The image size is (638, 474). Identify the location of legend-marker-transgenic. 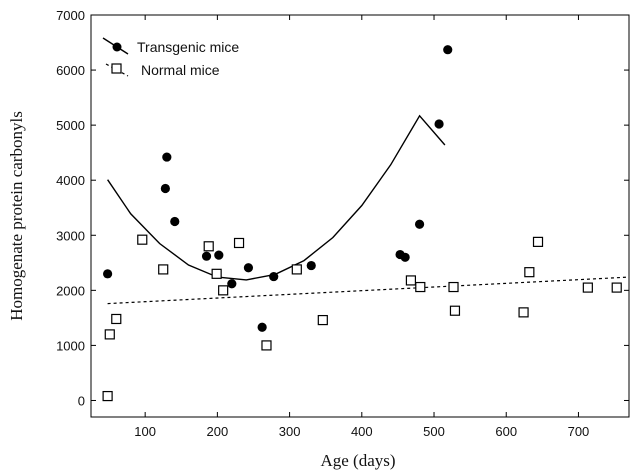
(117, 47).